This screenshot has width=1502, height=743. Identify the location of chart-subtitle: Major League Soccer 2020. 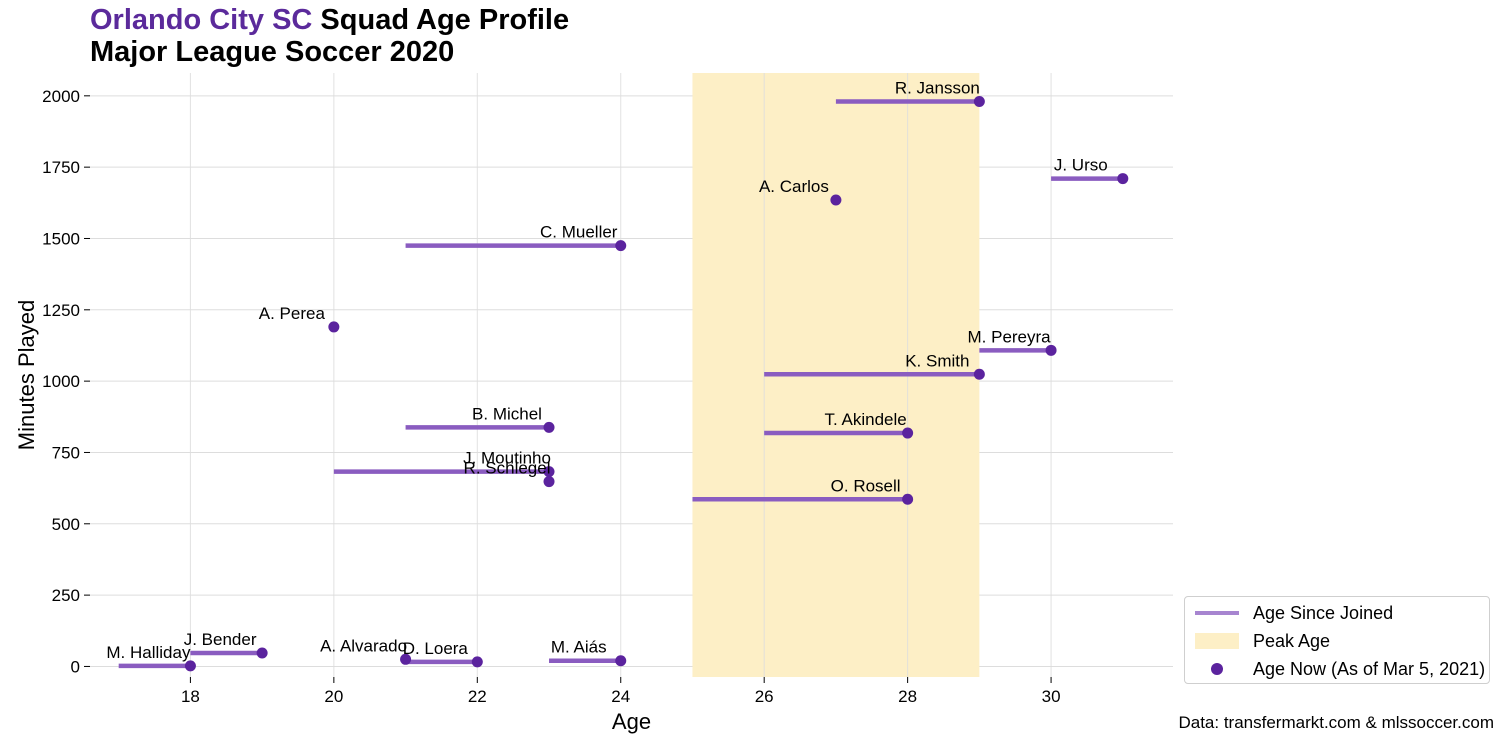
(272, 52).